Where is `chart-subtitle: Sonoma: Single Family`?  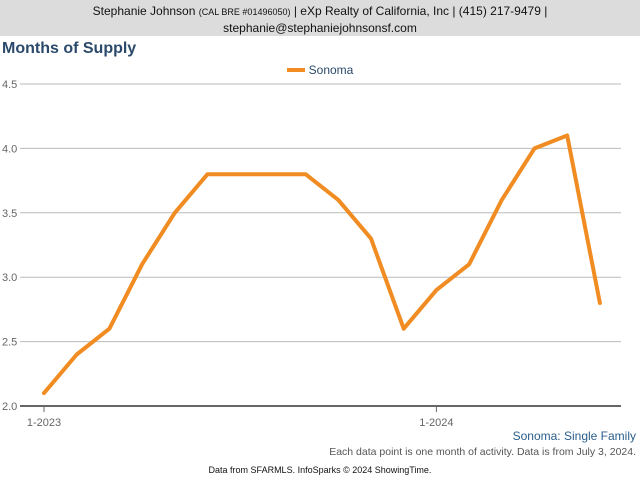 chart-subtitle: Sonoma: Single Family is located at coordinates (574, 436).